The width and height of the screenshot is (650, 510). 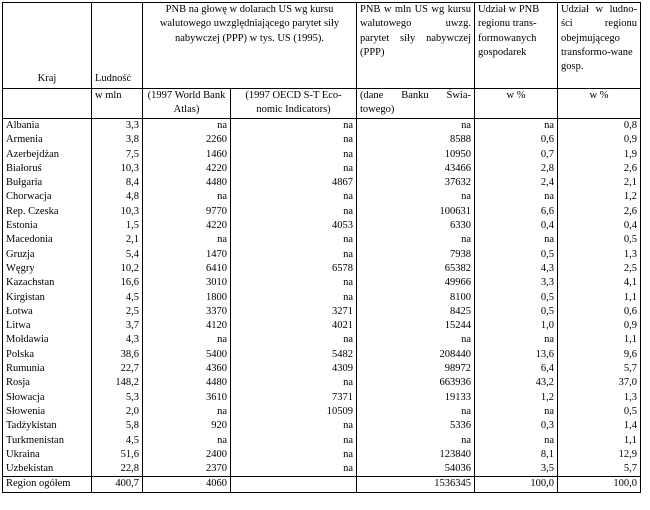 What do you see at coordinates (599, 283) in the screenshot?
I see `cell-udzial-ludnosci: 4,1` at bounding box center [599, 283].